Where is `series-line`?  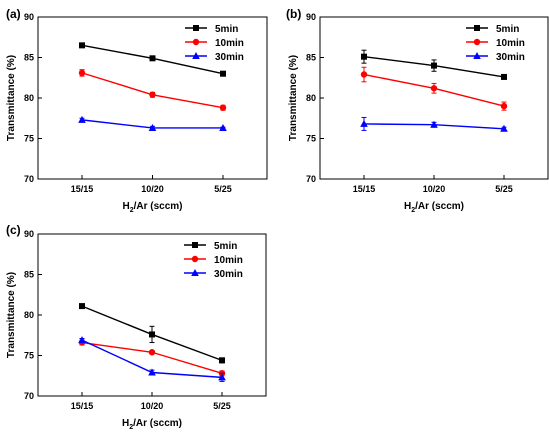 series-line is located at coordinates (152, 90).